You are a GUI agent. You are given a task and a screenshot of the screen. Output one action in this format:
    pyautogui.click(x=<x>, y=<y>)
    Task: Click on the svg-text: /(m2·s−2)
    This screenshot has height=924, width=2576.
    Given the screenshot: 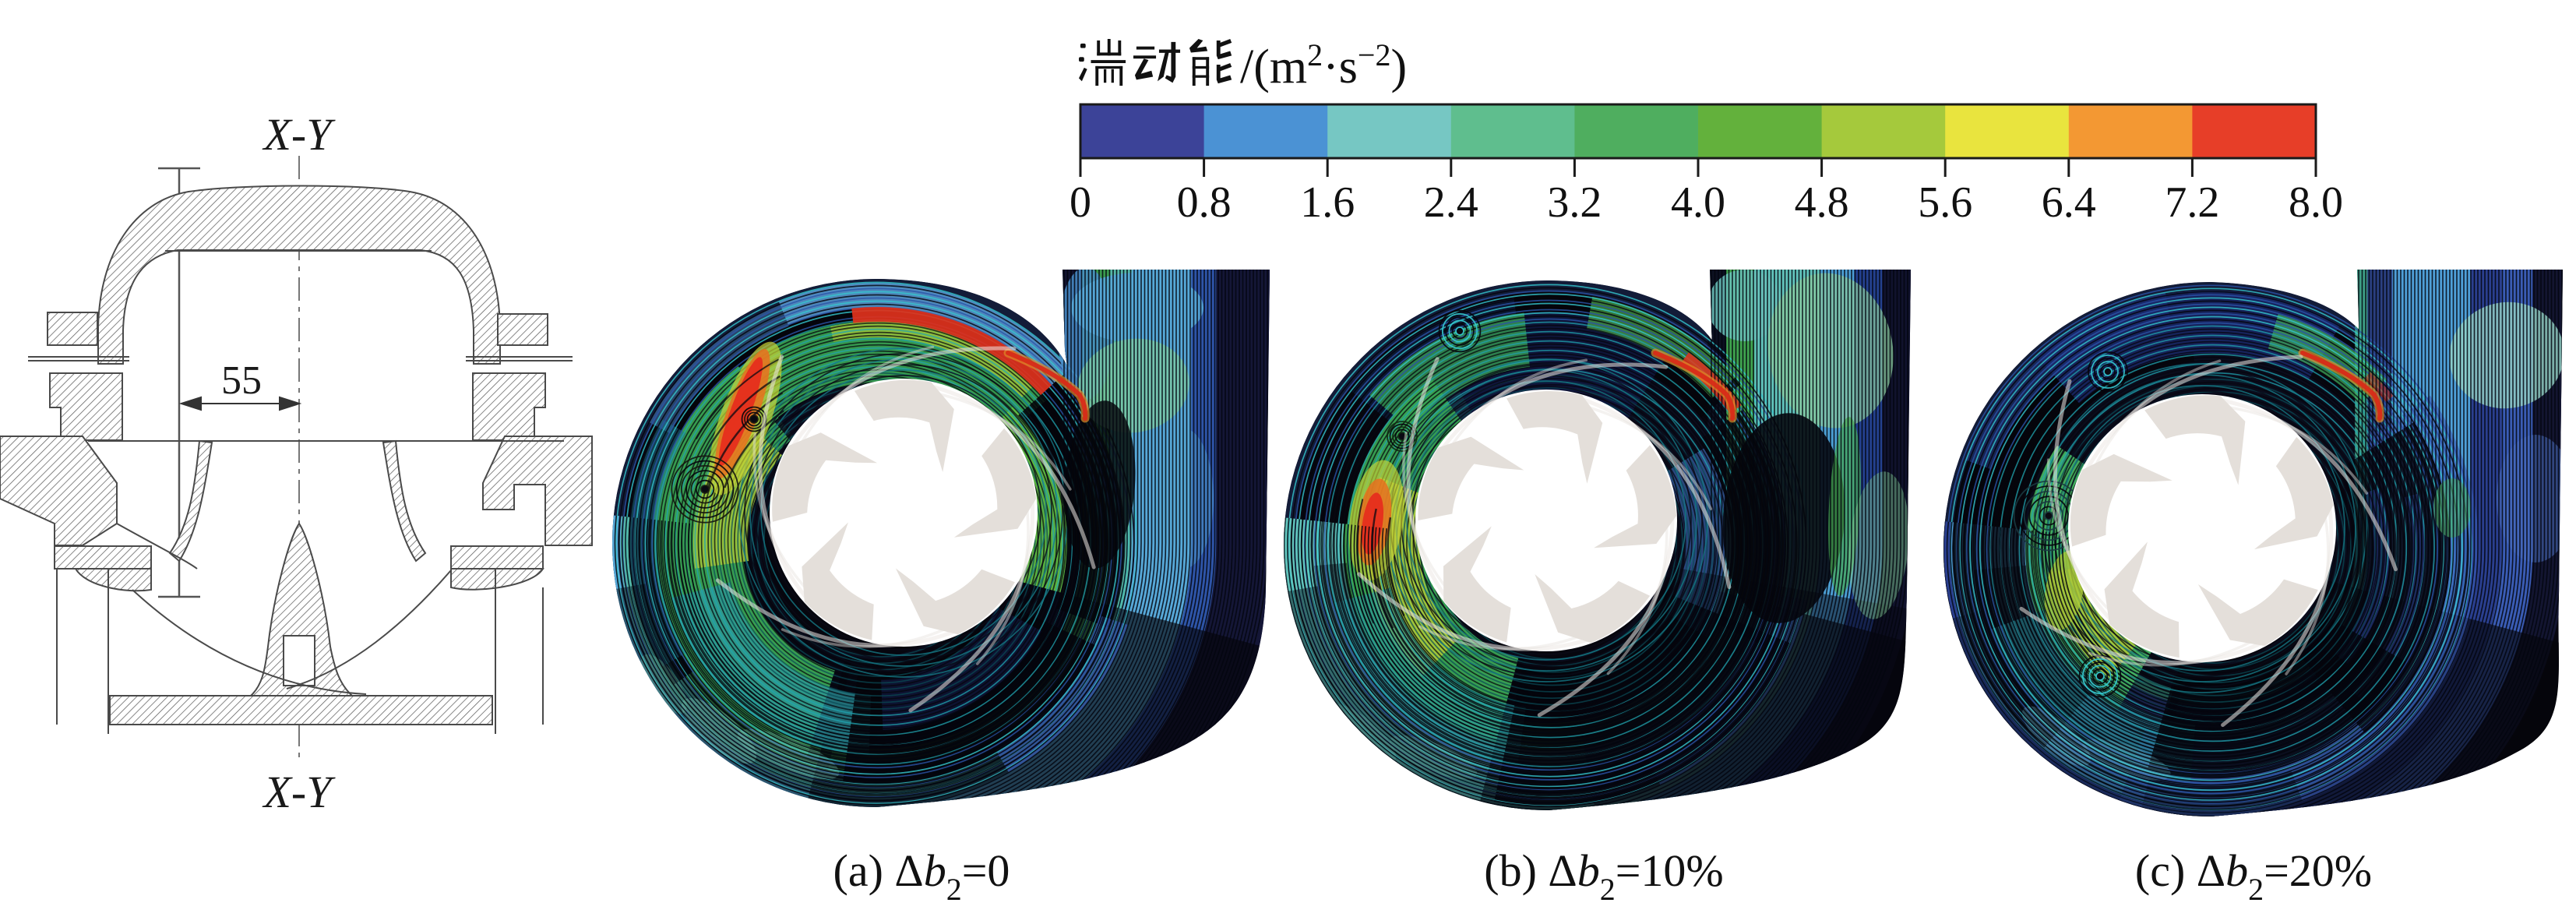 What is the action you would take?
    pyautogui.click(x=1323, y=65)
    